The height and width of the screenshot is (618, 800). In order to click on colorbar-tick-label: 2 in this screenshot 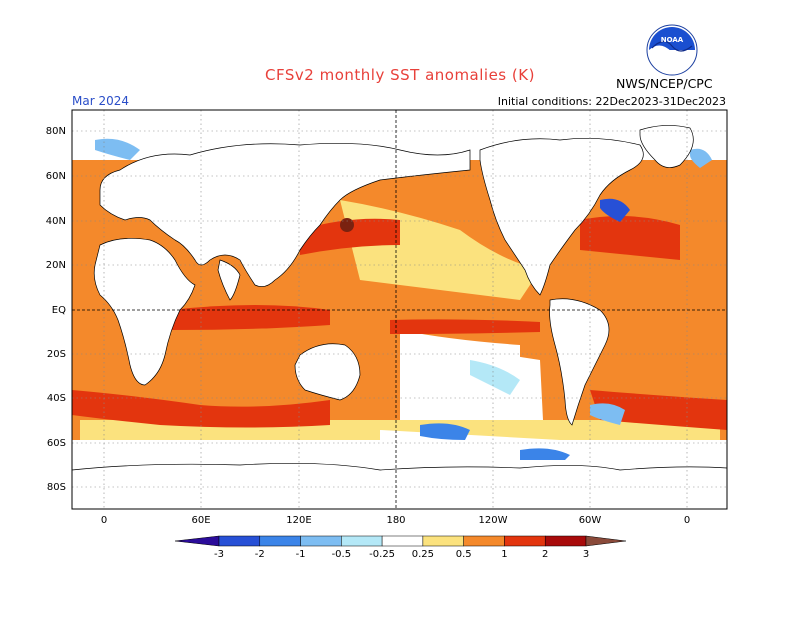, I will do `click(545, 554)`.